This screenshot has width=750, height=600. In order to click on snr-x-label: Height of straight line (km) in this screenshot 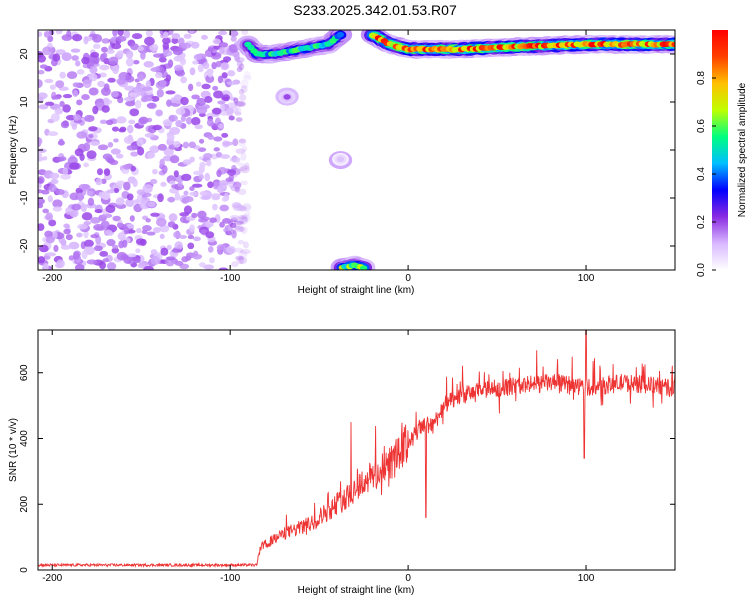, I will do `click(356, 590)`.